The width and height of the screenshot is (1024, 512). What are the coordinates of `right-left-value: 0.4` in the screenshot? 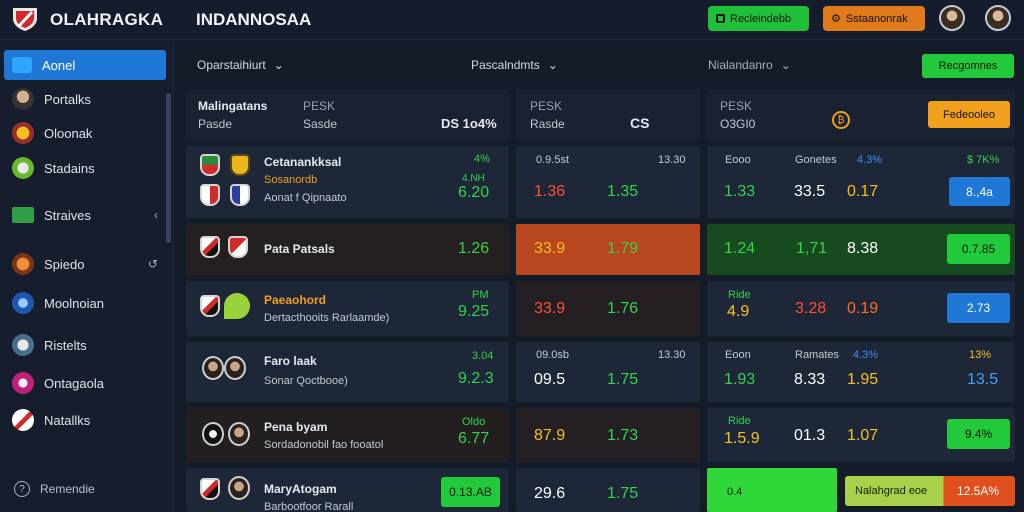 It's located at (735, 492).